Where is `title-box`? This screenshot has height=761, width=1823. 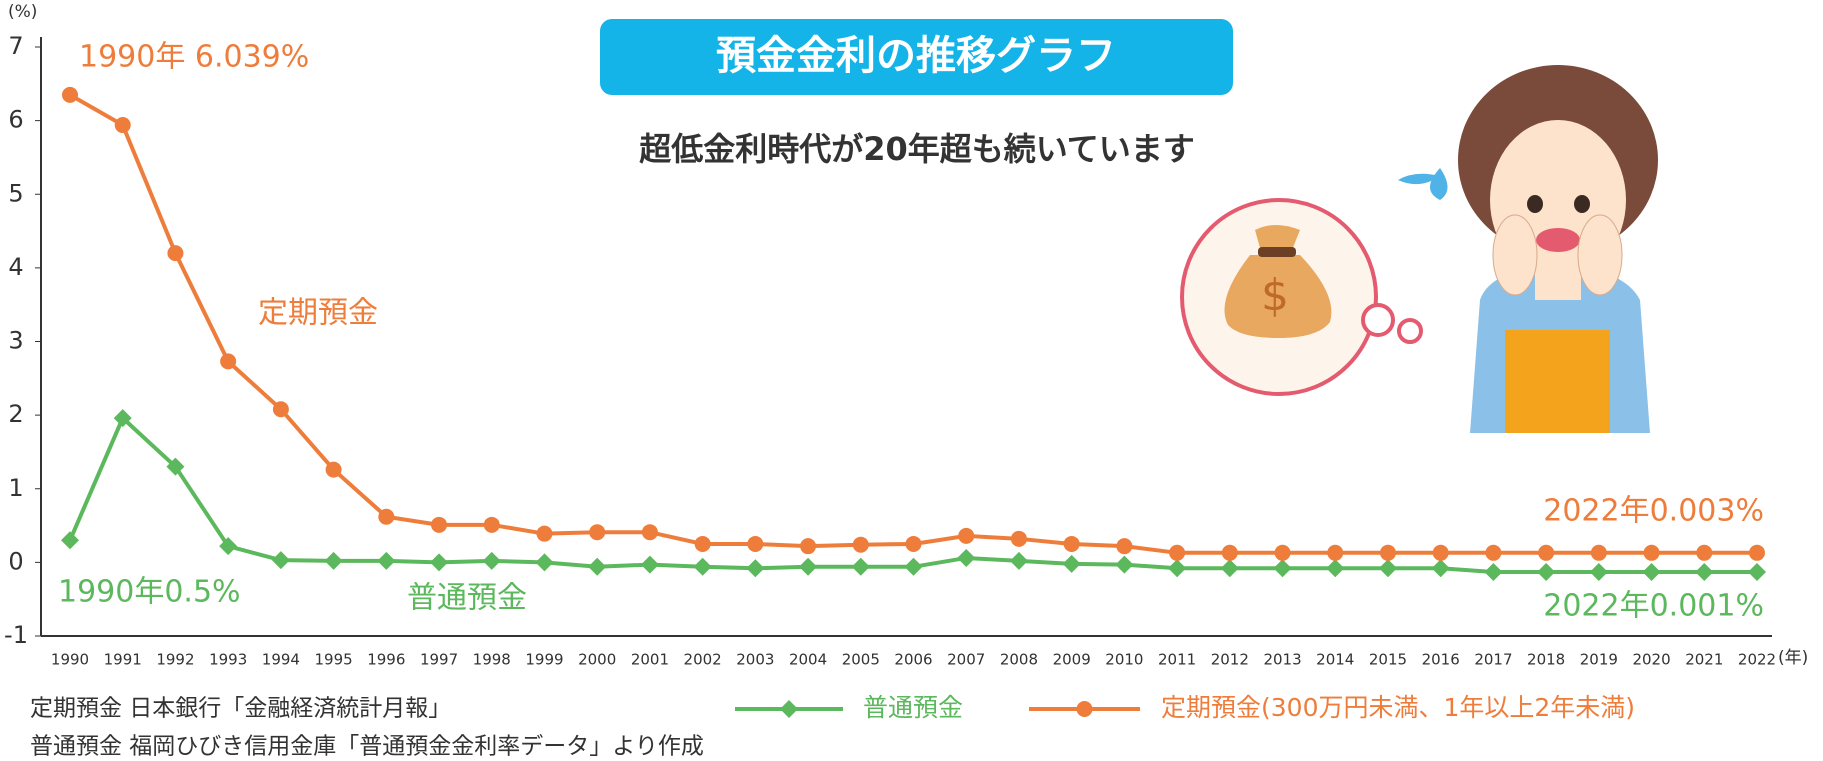
title-box is located at coordinates (916, 57).